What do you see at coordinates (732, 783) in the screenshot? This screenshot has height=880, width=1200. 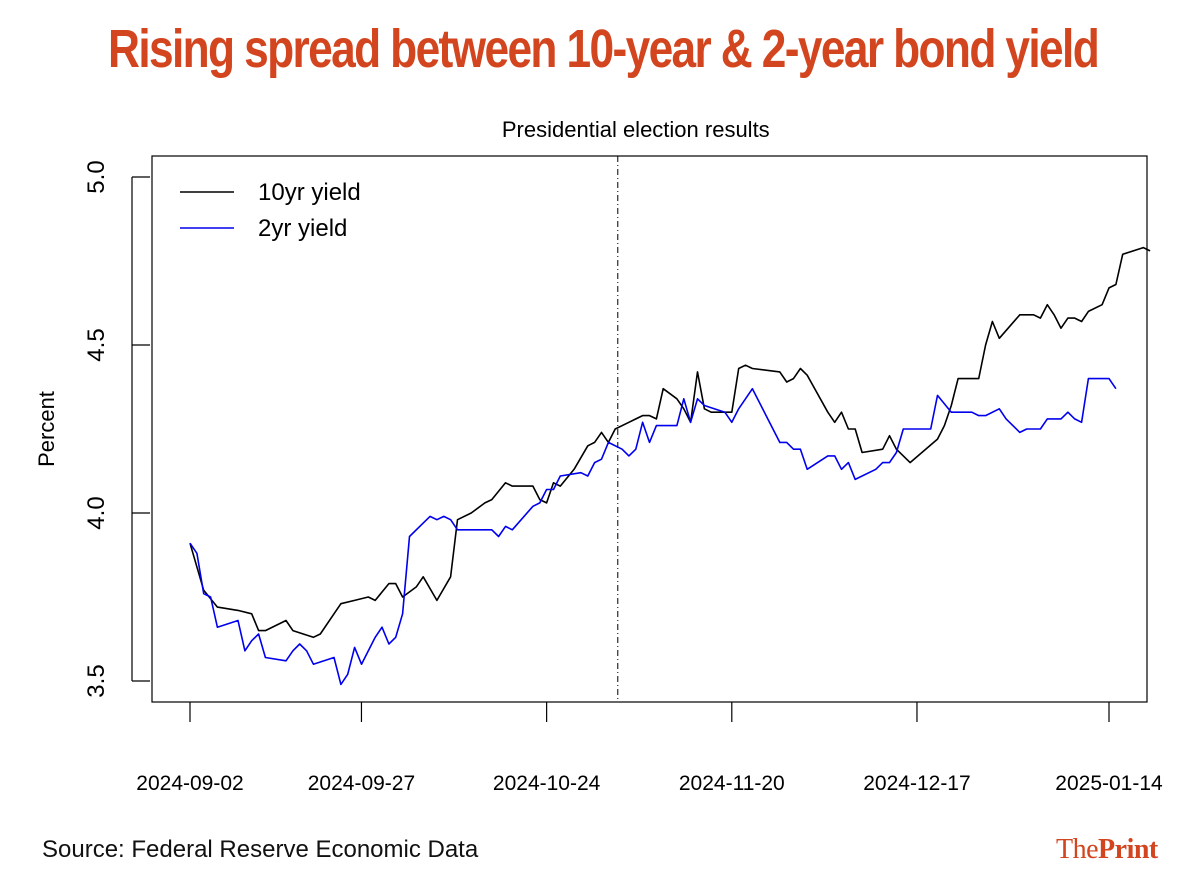 I see `x-tick-label-3: 2024-11-20` at bounding box center [732, 783].